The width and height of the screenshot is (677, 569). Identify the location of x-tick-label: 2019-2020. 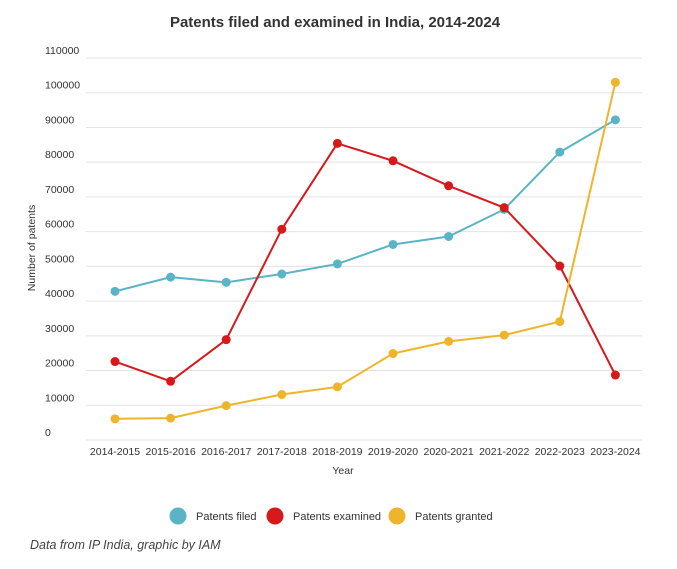
(393, 452).